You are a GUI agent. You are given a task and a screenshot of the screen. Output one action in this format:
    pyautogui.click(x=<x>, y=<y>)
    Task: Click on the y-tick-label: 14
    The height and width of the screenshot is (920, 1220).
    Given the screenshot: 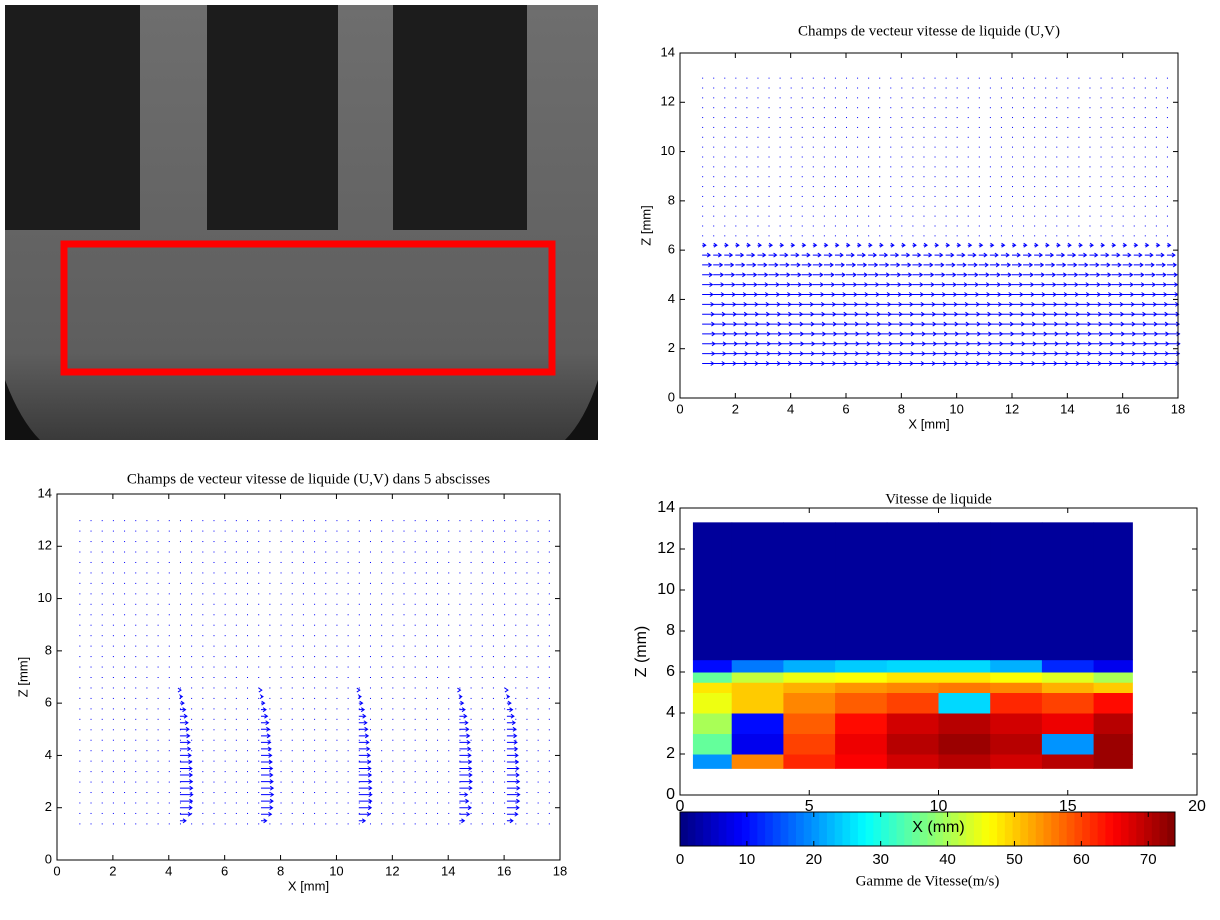 What is the action you would take?
    pyautogui.click(x=668, y=51)
    